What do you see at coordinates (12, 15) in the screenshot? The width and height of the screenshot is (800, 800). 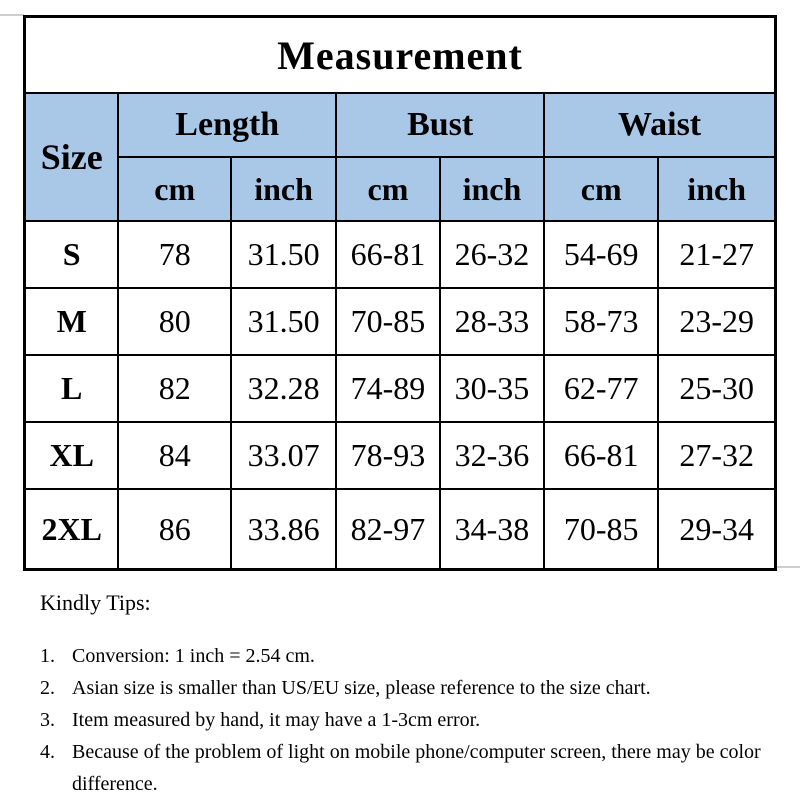 I see `edge-artifact-line-top` at bounding box center [12, 15].